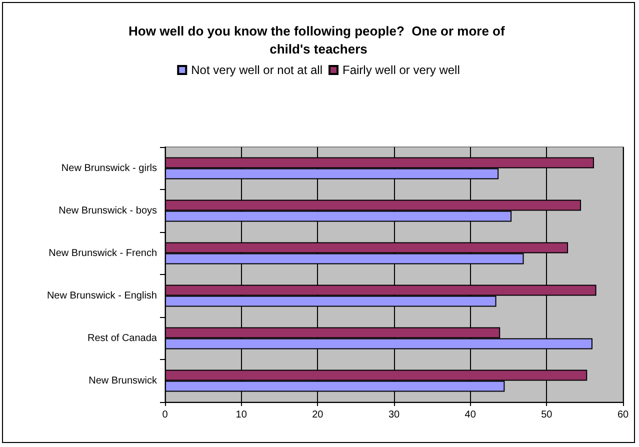  I want to click on y-tick-label: Rest of Canada, so click(123, 338).